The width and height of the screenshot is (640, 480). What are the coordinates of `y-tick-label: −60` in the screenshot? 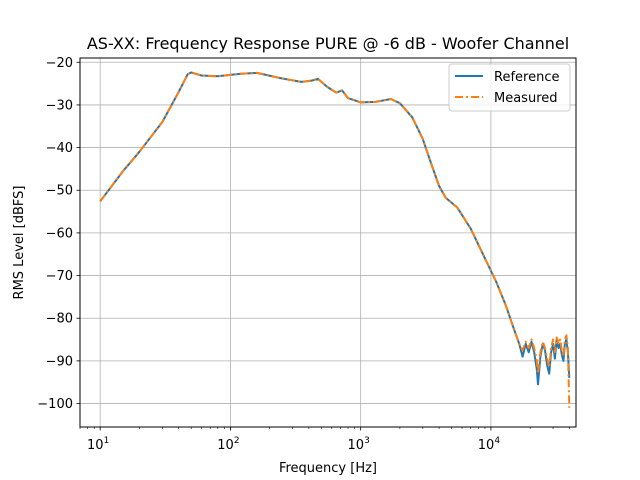 It's located at (59, 233).